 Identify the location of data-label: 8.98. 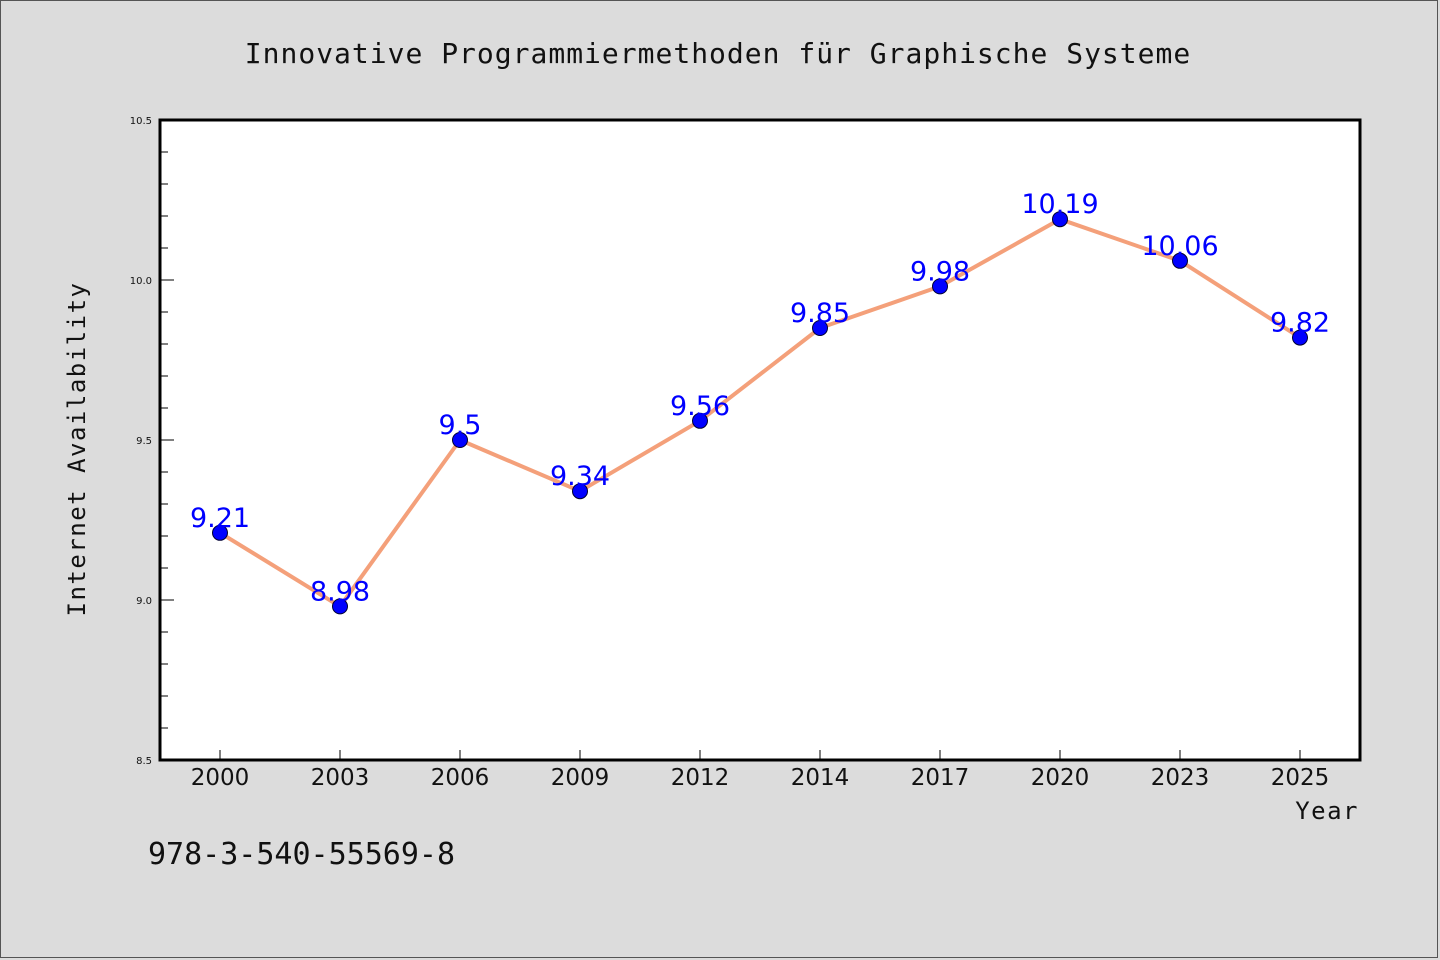
(340, 591).